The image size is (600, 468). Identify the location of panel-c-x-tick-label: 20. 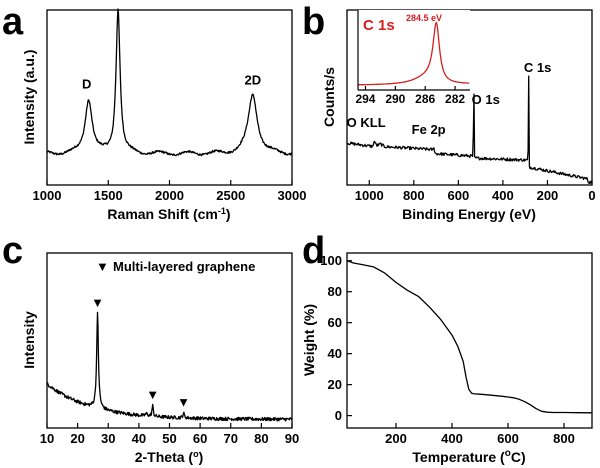
(77, 438).